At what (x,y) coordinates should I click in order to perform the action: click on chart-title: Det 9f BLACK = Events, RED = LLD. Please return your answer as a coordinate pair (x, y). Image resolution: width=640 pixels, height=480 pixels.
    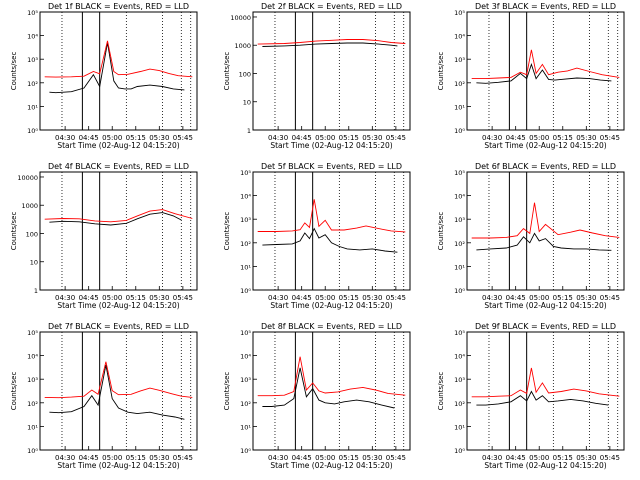
    Looking at the image, I should click on (545, 326).